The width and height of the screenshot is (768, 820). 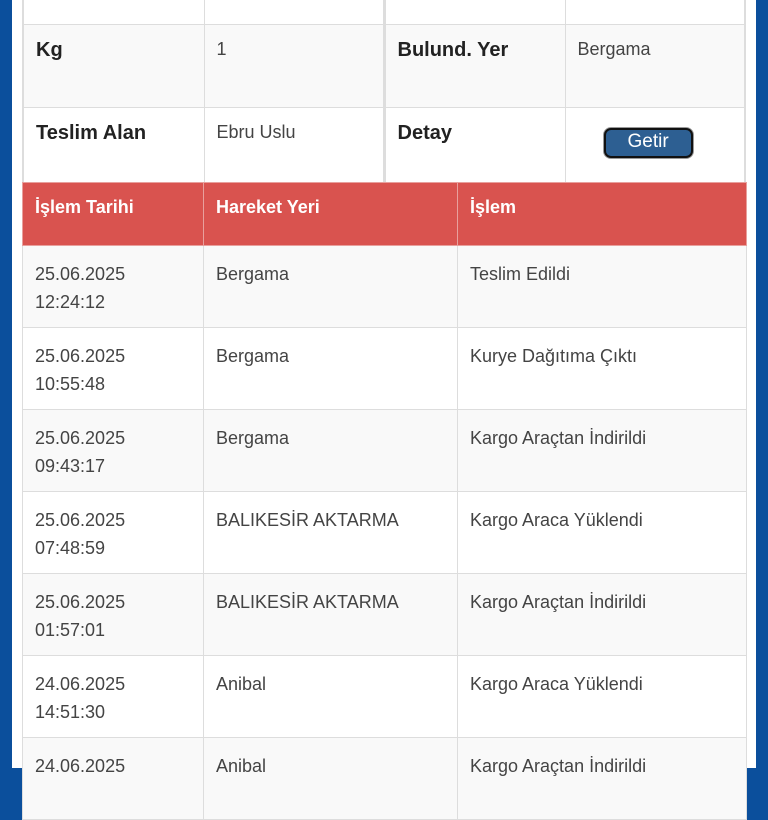 What do you see at coordinates (113, 66) in the screenshot?
I see `label-kg: Kg` at bounding box center [113, 66].